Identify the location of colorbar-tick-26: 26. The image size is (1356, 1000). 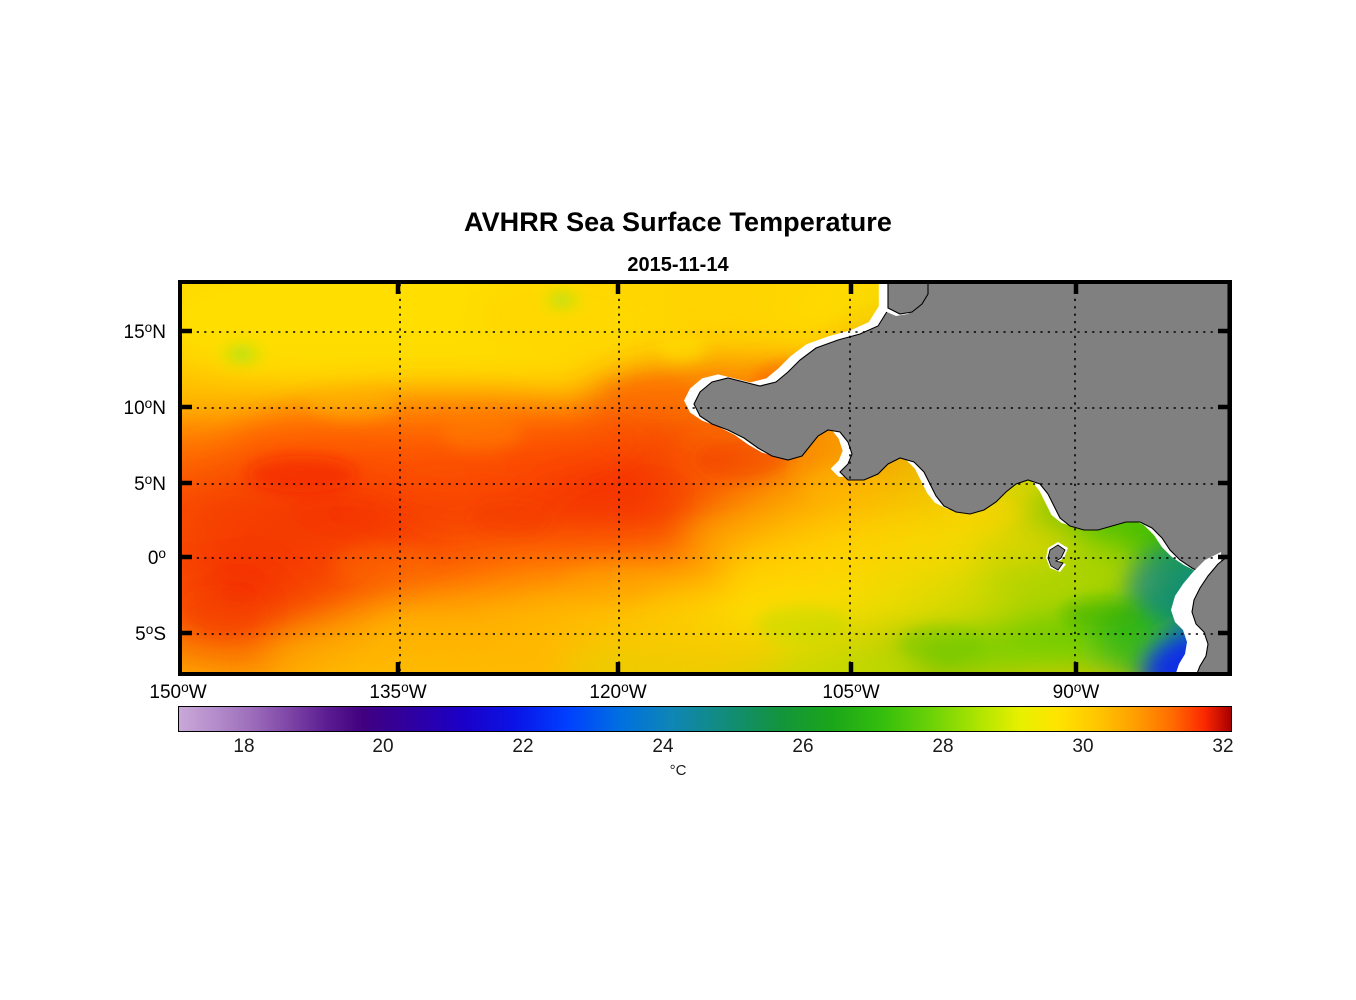
(803, 746).